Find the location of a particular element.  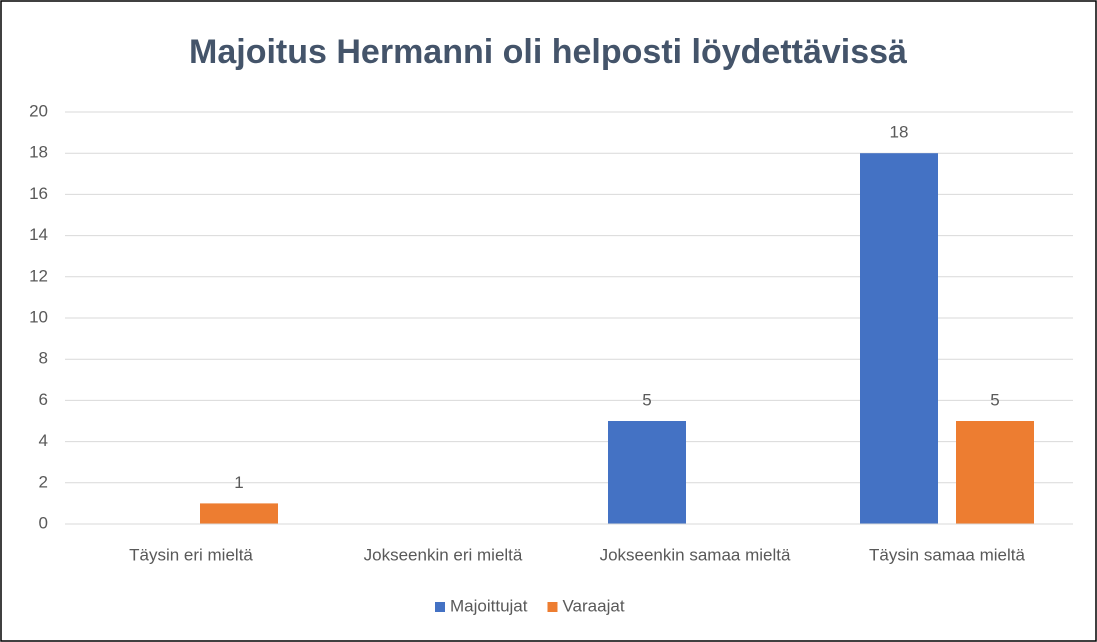

x-tick-label: Jokseenkin eri mieltä is located at coordinates (443, 554).